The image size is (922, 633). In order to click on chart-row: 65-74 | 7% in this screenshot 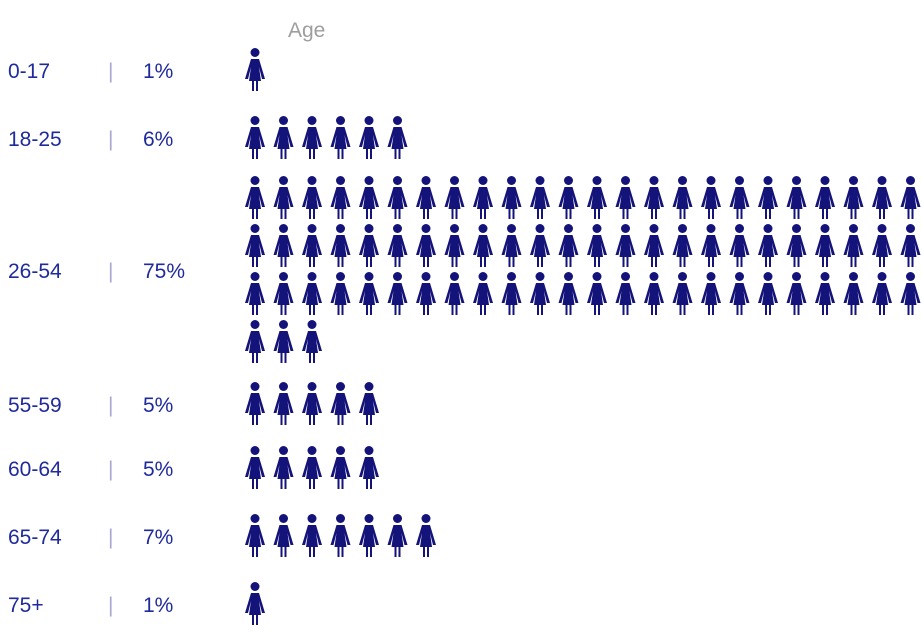, I will do `click(222, 535)`.